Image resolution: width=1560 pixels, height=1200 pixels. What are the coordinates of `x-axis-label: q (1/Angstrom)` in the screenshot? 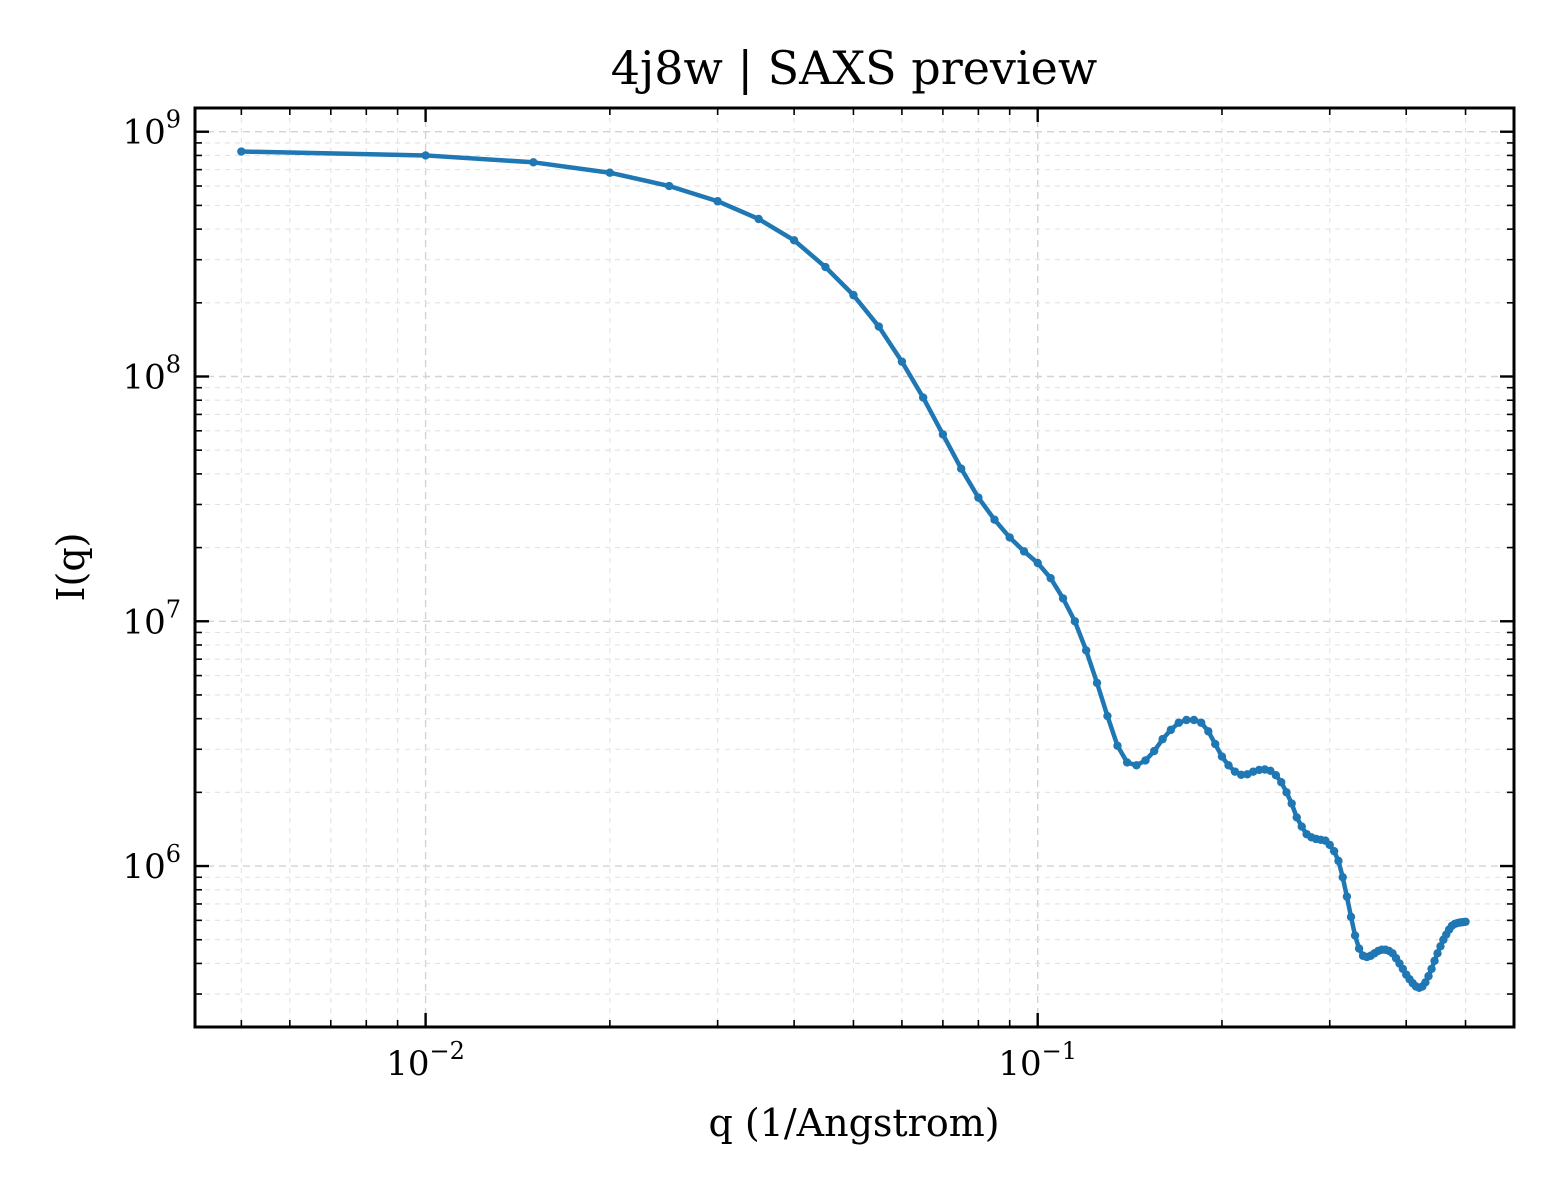 It's located at (853, 1123).